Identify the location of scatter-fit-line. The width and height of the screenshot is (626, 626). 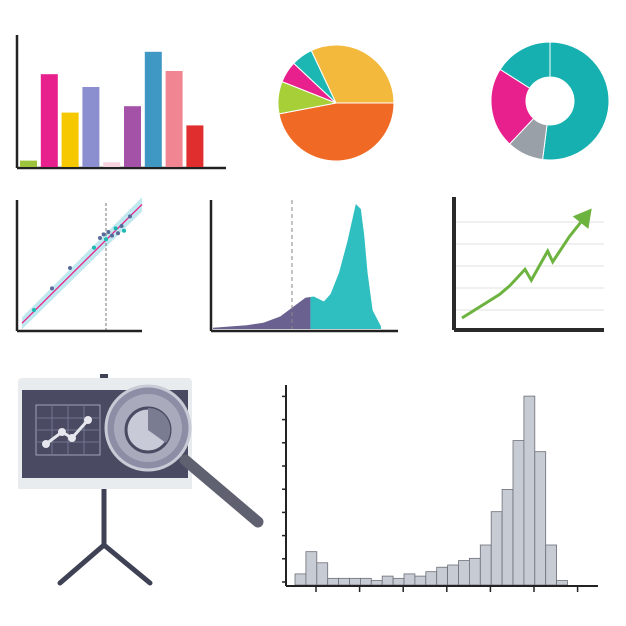
(82, 263).